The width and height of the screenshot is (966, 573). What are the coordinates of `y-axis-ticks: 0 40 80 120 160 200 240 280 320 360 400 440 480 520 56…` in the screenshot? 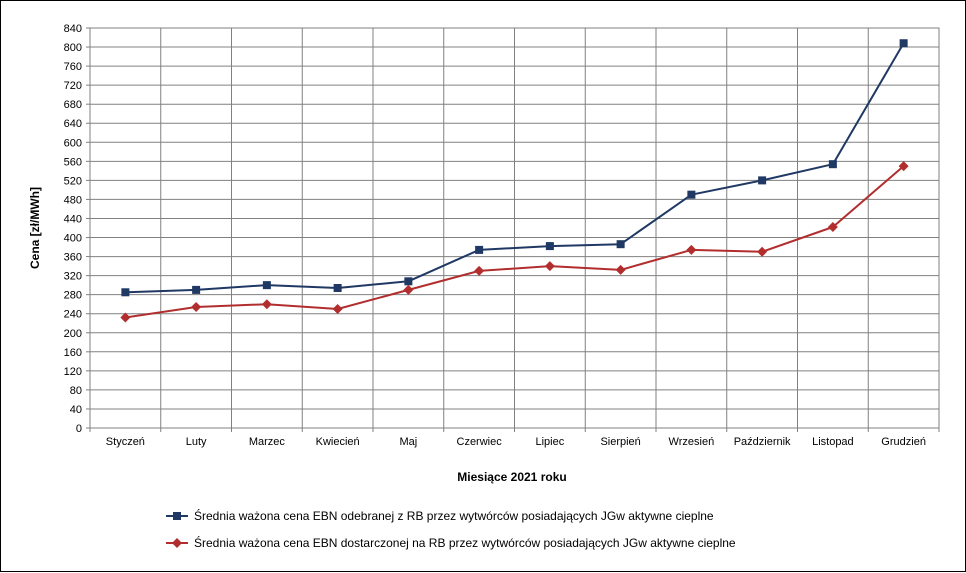 It's located at (77, 229).